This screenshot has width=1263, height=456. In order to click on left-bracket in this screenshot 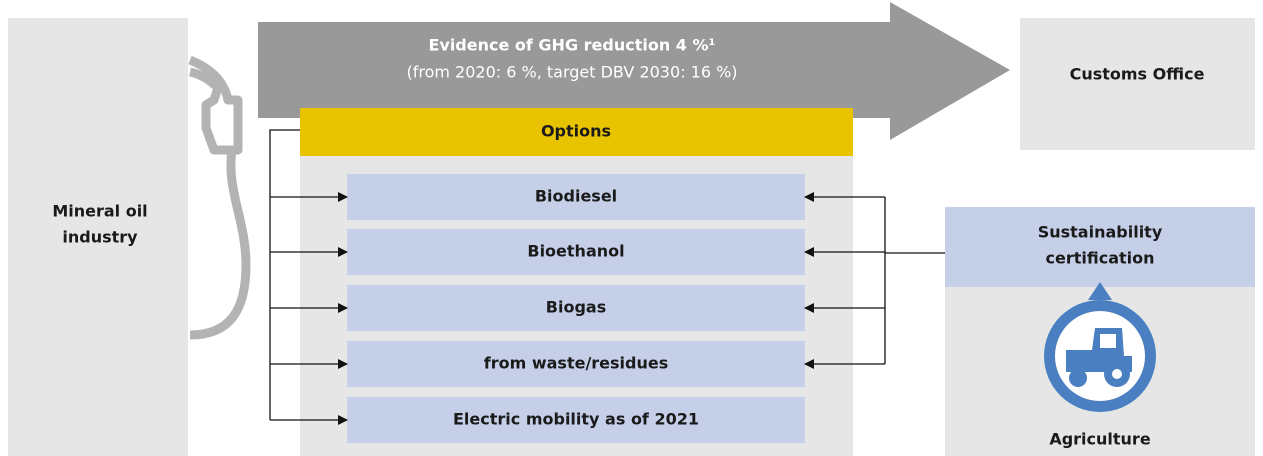, I will do `click(284, 274)`.